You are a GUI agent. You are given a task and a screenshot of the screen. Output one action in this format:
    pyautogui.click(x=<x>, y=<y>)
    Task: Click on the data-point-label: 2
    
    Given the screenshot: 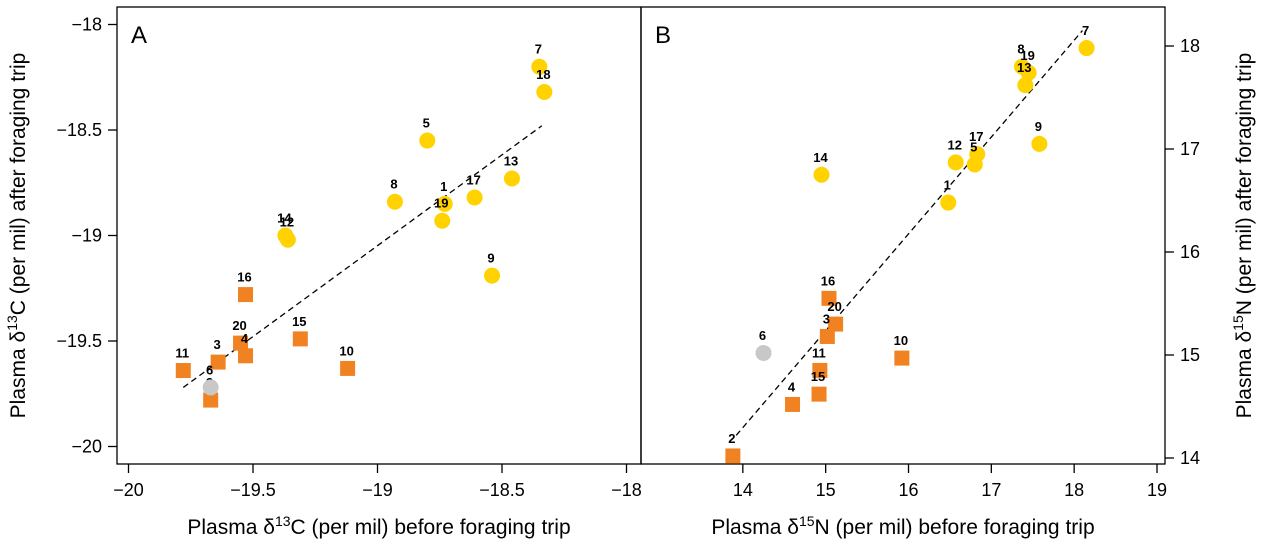 What is the action you would take?
    pyautogui.click(x=731, y=438)
    